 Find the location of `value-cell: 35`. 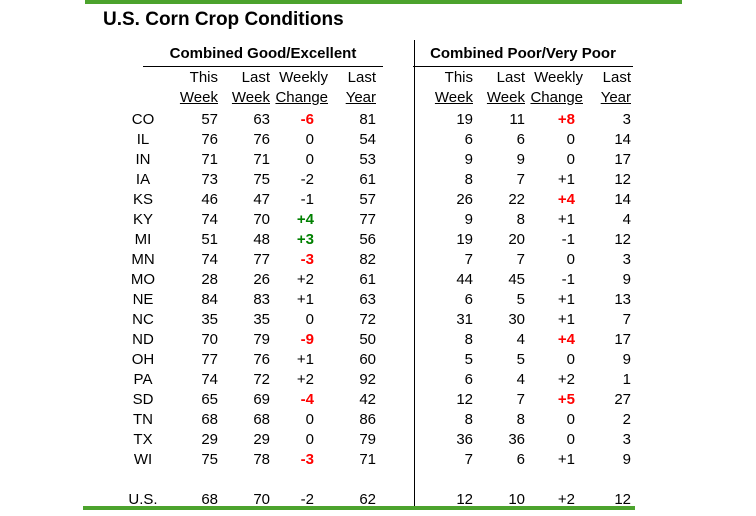

value-cell: 35 is located at coordinates (209, 319).